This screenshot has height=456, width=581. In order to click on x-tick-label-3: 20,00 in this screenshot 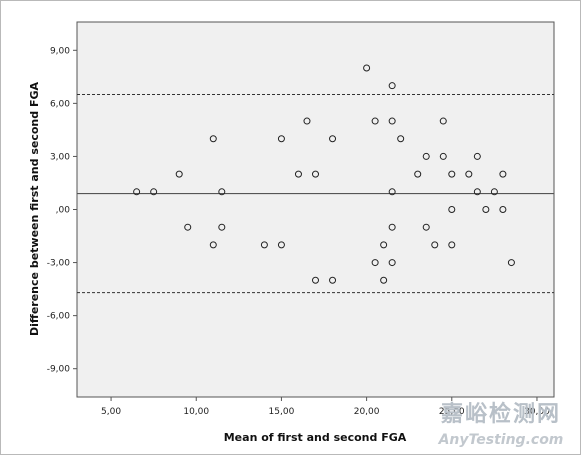, I will do `click(367, 412)`.